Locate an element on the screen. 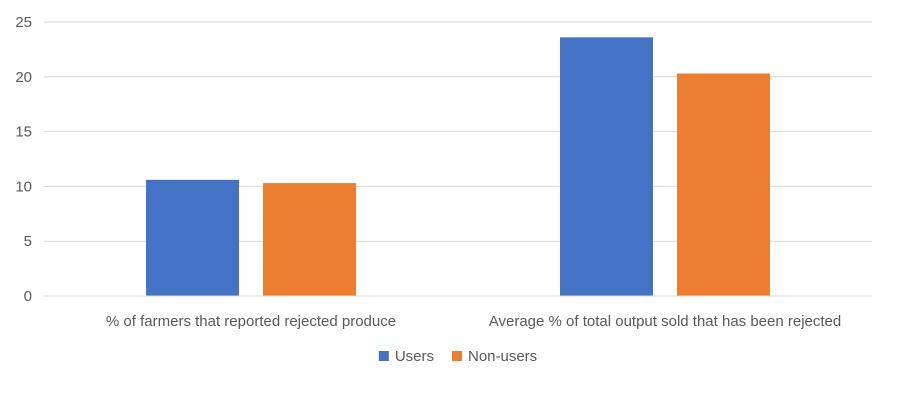  legend-label: Users is located at coordinates (414, 356).